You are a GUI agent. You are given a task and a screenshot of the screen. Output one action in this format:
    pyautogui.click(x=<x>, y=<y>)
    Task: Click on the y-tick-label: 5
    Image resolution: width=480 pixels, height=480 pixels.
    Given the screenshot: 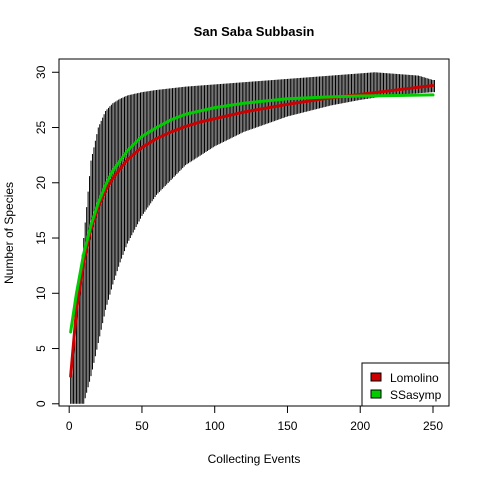 What is the action you would take?
    pyautogui.click(x=41, y=348)
    